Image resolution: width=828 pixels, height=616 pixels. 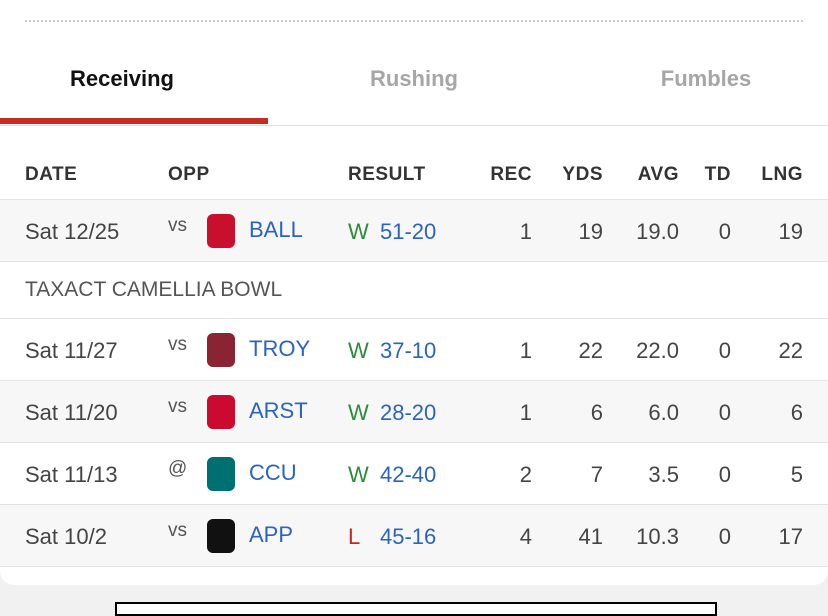 What do you see at coordinates (387, 174) in the screenshot?
I see `column-header: RESULT` at bounding box center [387, 174].